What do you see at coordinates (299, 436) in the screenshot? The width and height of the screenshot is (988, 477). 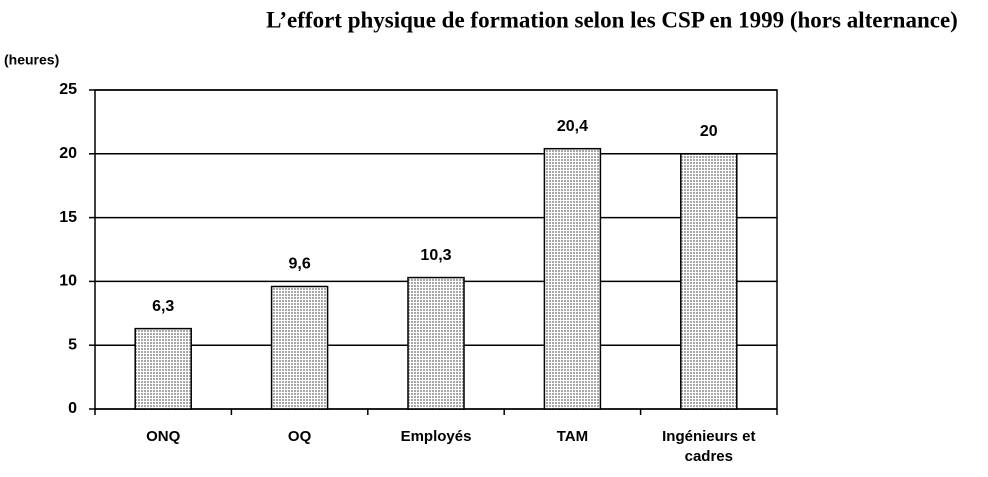 I see `x-tick-label: OQ` at bounding box center [299, 436].